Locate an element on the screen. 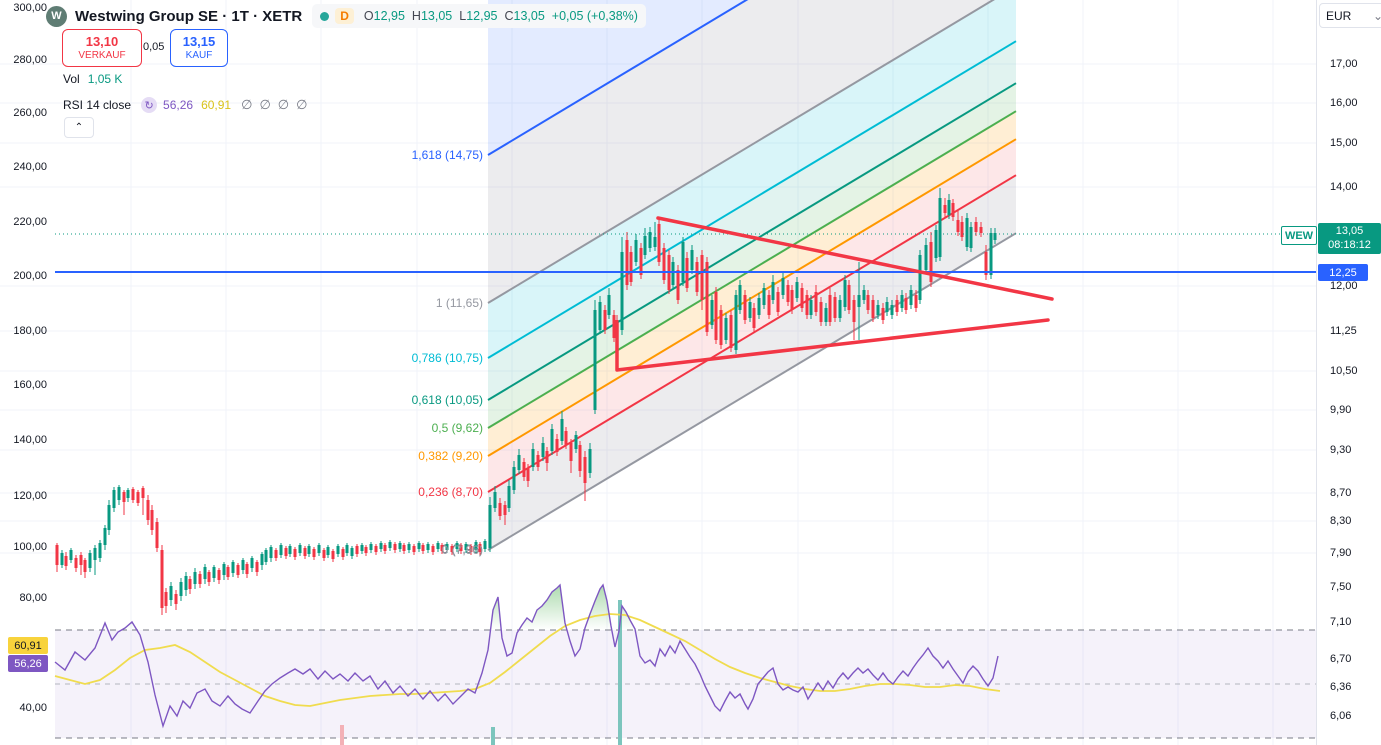 Image resolution: width=1381 pixels, height=745 pixels. left-axis-tick: 260,00 is located at coordinates (30, 113).